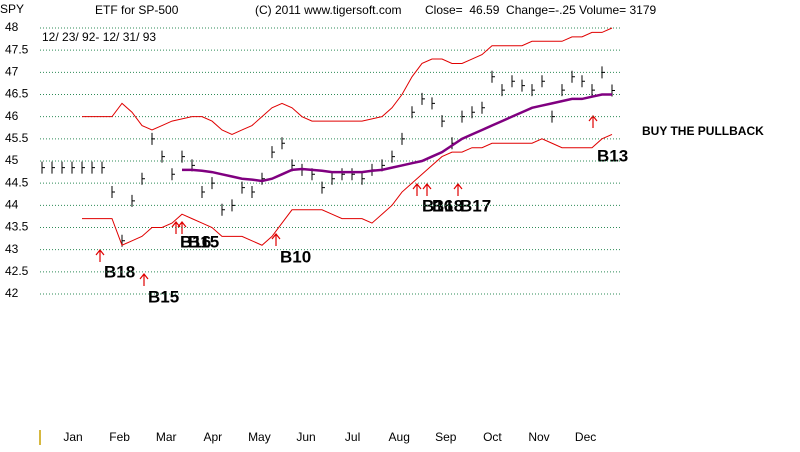  What do you see at coordinates (446, 437) in the screenshot?
I see `x-tick-label: Sep` at bounding box center [446, 437].